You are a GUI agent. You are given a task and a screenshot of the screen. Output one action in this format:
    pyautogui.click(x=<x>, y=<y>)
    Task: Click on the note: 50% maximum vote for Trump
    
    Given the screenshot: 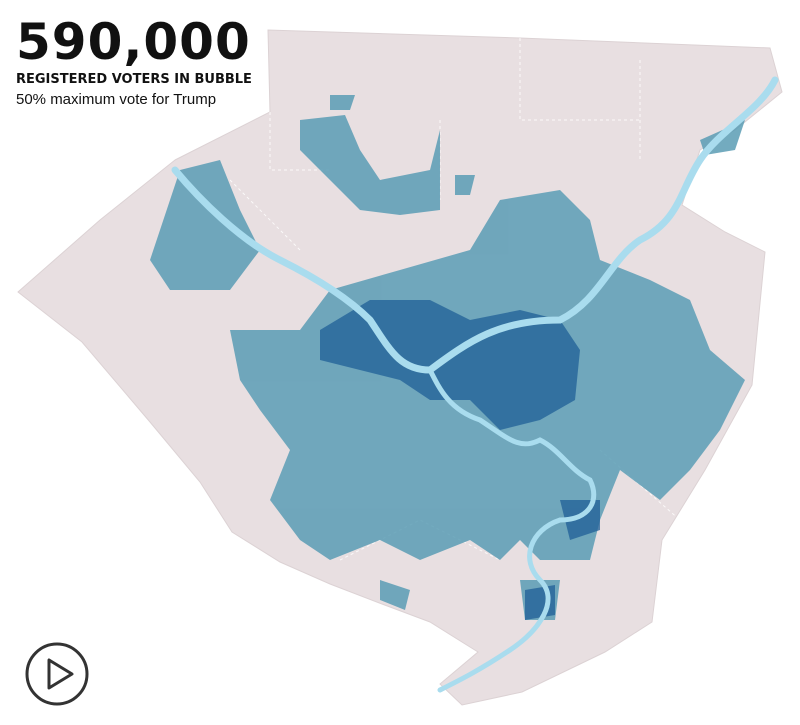 What is the action you would take?
    pyautogui.click(x=116, y=99)
    